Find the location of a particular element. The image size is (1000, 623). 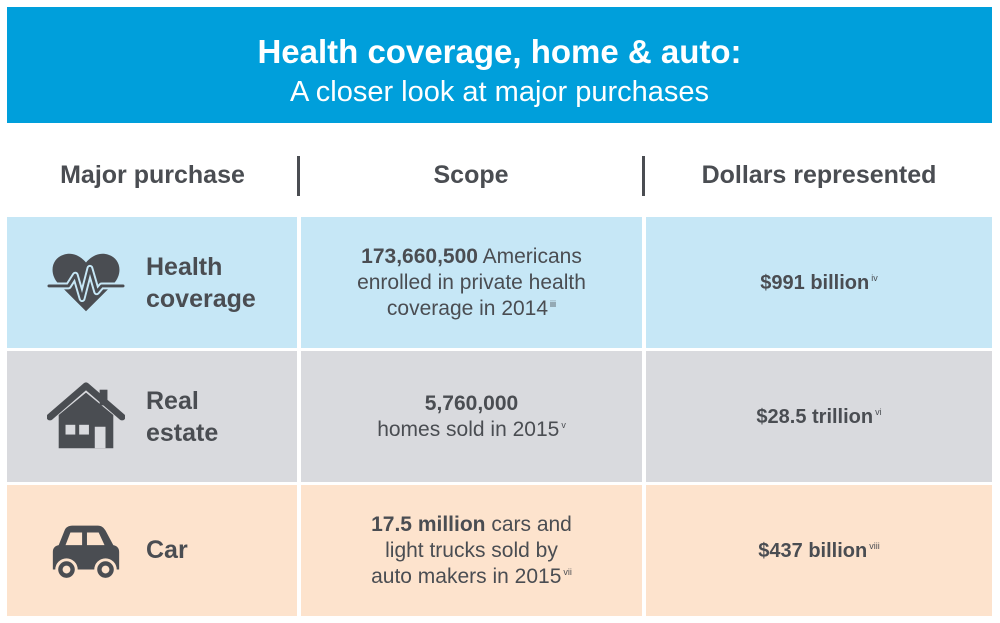

banner-title: Health coverage, home & auto: is located at coordinates (499, 51).